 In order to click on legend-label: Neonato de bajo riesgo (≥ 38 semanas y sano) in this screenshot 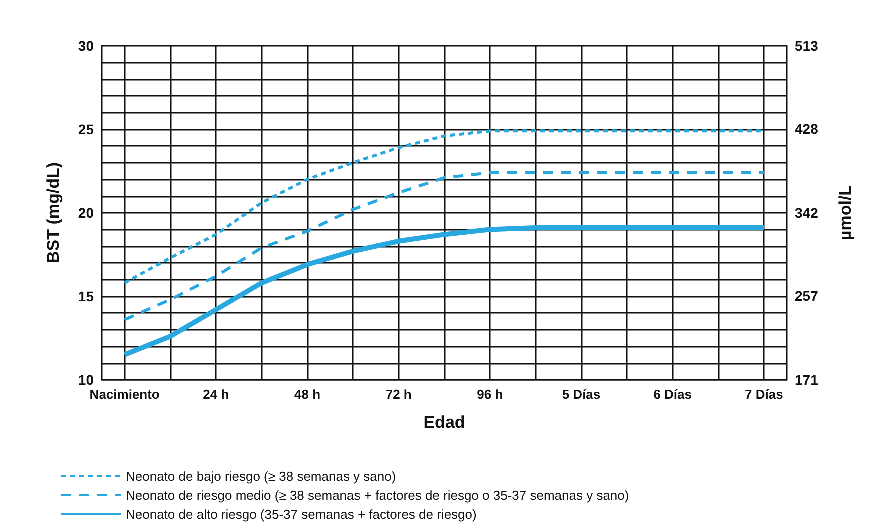, I will do `click(261, 476)`.